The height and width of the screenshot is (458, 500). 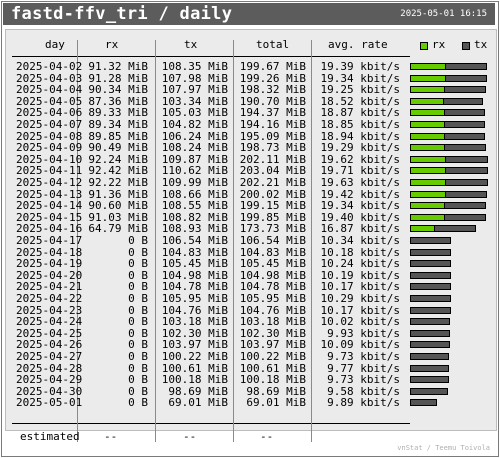 I want to click on cell-total: 199.67 MiB, so click(x=272, y=66).